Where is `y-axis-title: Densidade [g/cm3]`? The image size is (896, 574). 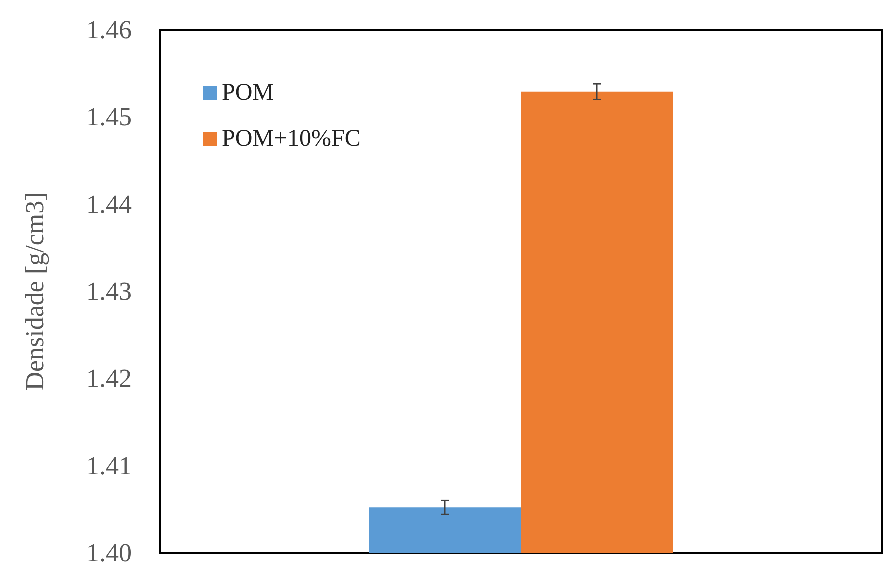
y-axis-title: Densidade [g/cm3] is located at coordinates (35, 291).